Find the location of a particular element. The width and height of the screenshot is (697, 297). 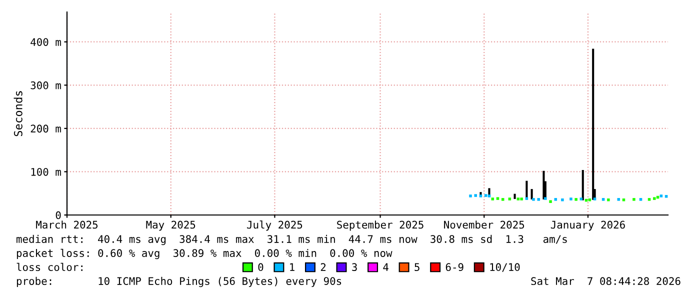

y-axis-title: Seconds is located at coordinates (18, 113).